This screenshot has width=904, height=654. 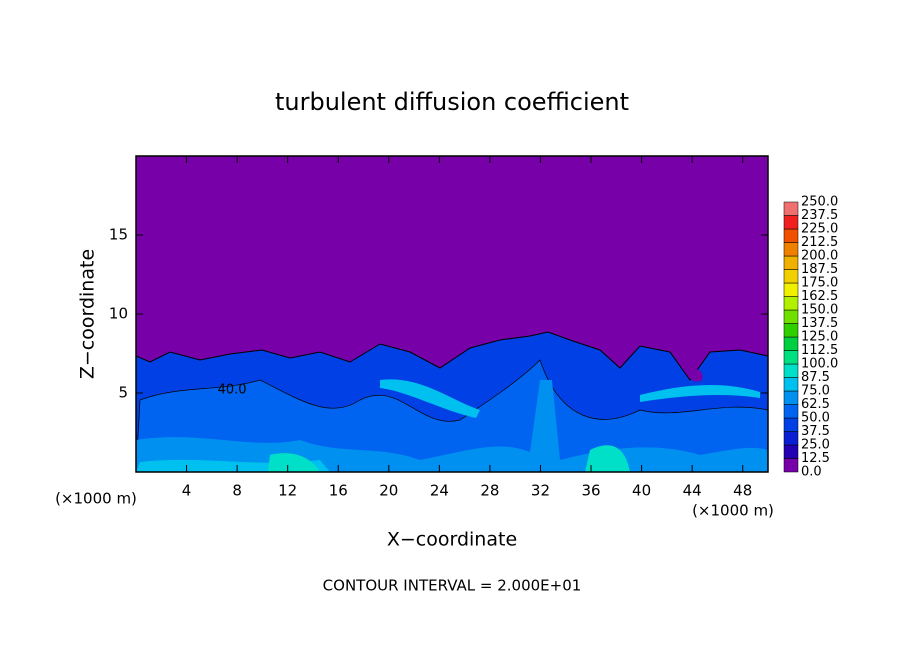 What do you see at coordinates (88, 314) in the screenshot?
I see `y-axis-label: Z−coordinate` at bounding box center [88, 314].